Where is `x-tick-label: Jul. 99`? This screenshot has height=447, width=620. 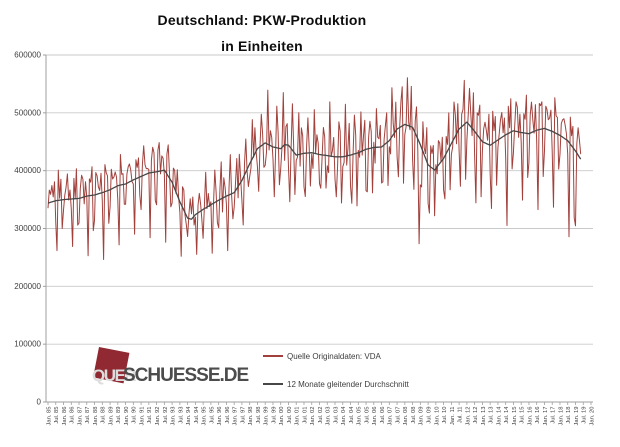 x-tick-label: Jul. 99 is located at coordinates (274, 415).